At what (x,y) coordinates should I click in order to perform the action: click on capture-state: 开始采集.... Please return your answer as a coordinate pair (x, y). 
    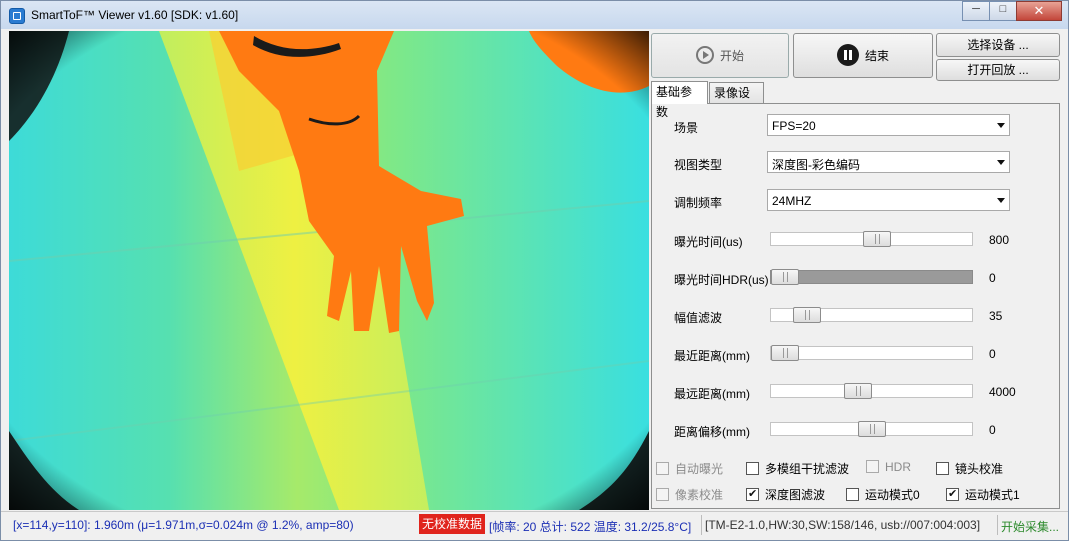
    Looking at the image, I should click on (1030, 527).